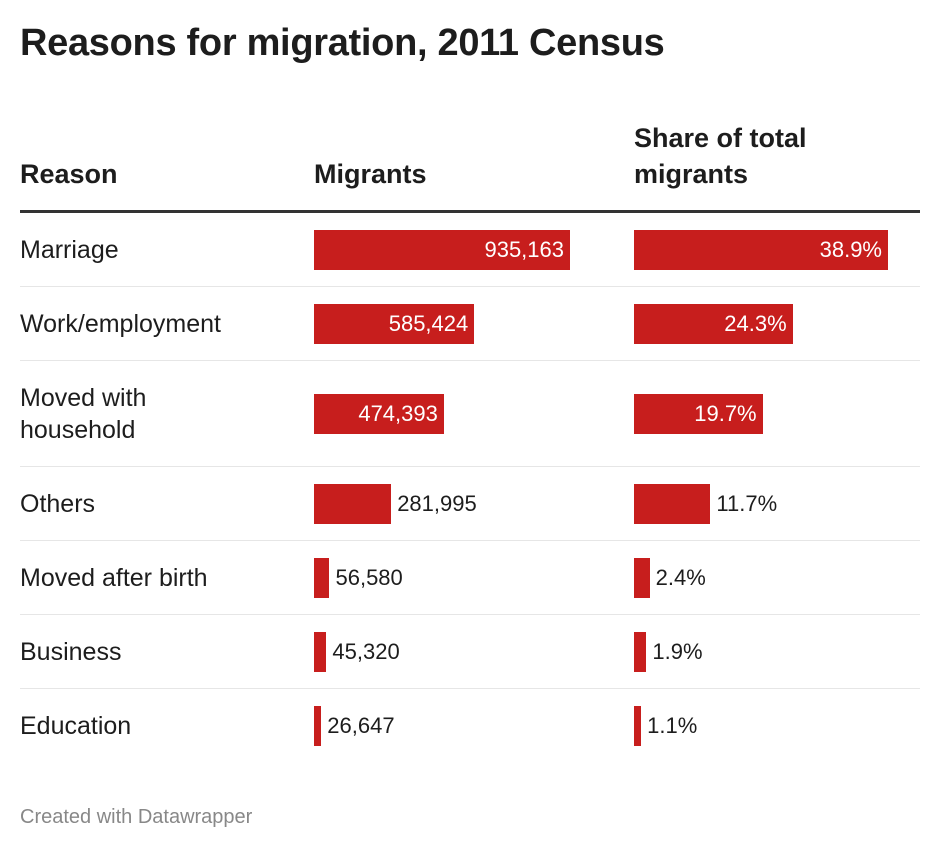 The image size is (940, 852). I want to click on share-value: 1.1%, so click(672, 725).